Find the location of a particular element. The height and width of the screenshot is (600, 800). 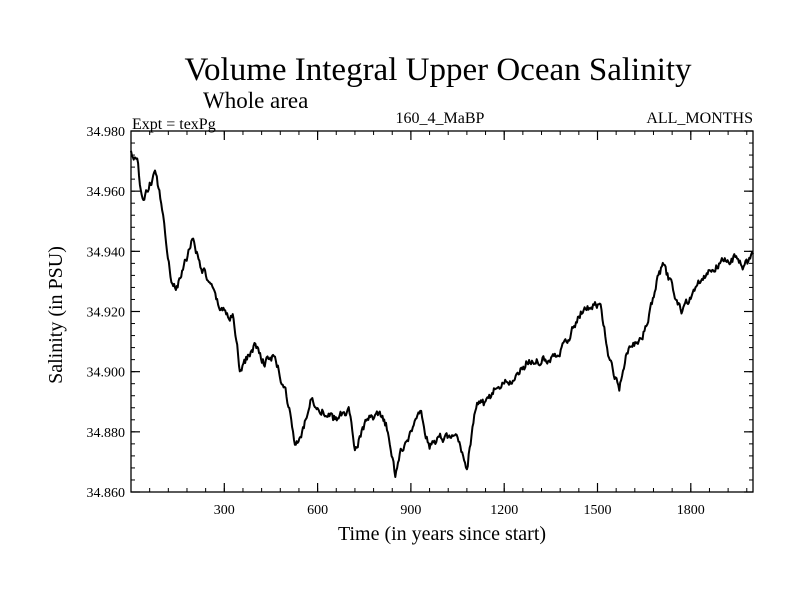

chart-subtitle: Whole area is located at coordinates (255, 100).